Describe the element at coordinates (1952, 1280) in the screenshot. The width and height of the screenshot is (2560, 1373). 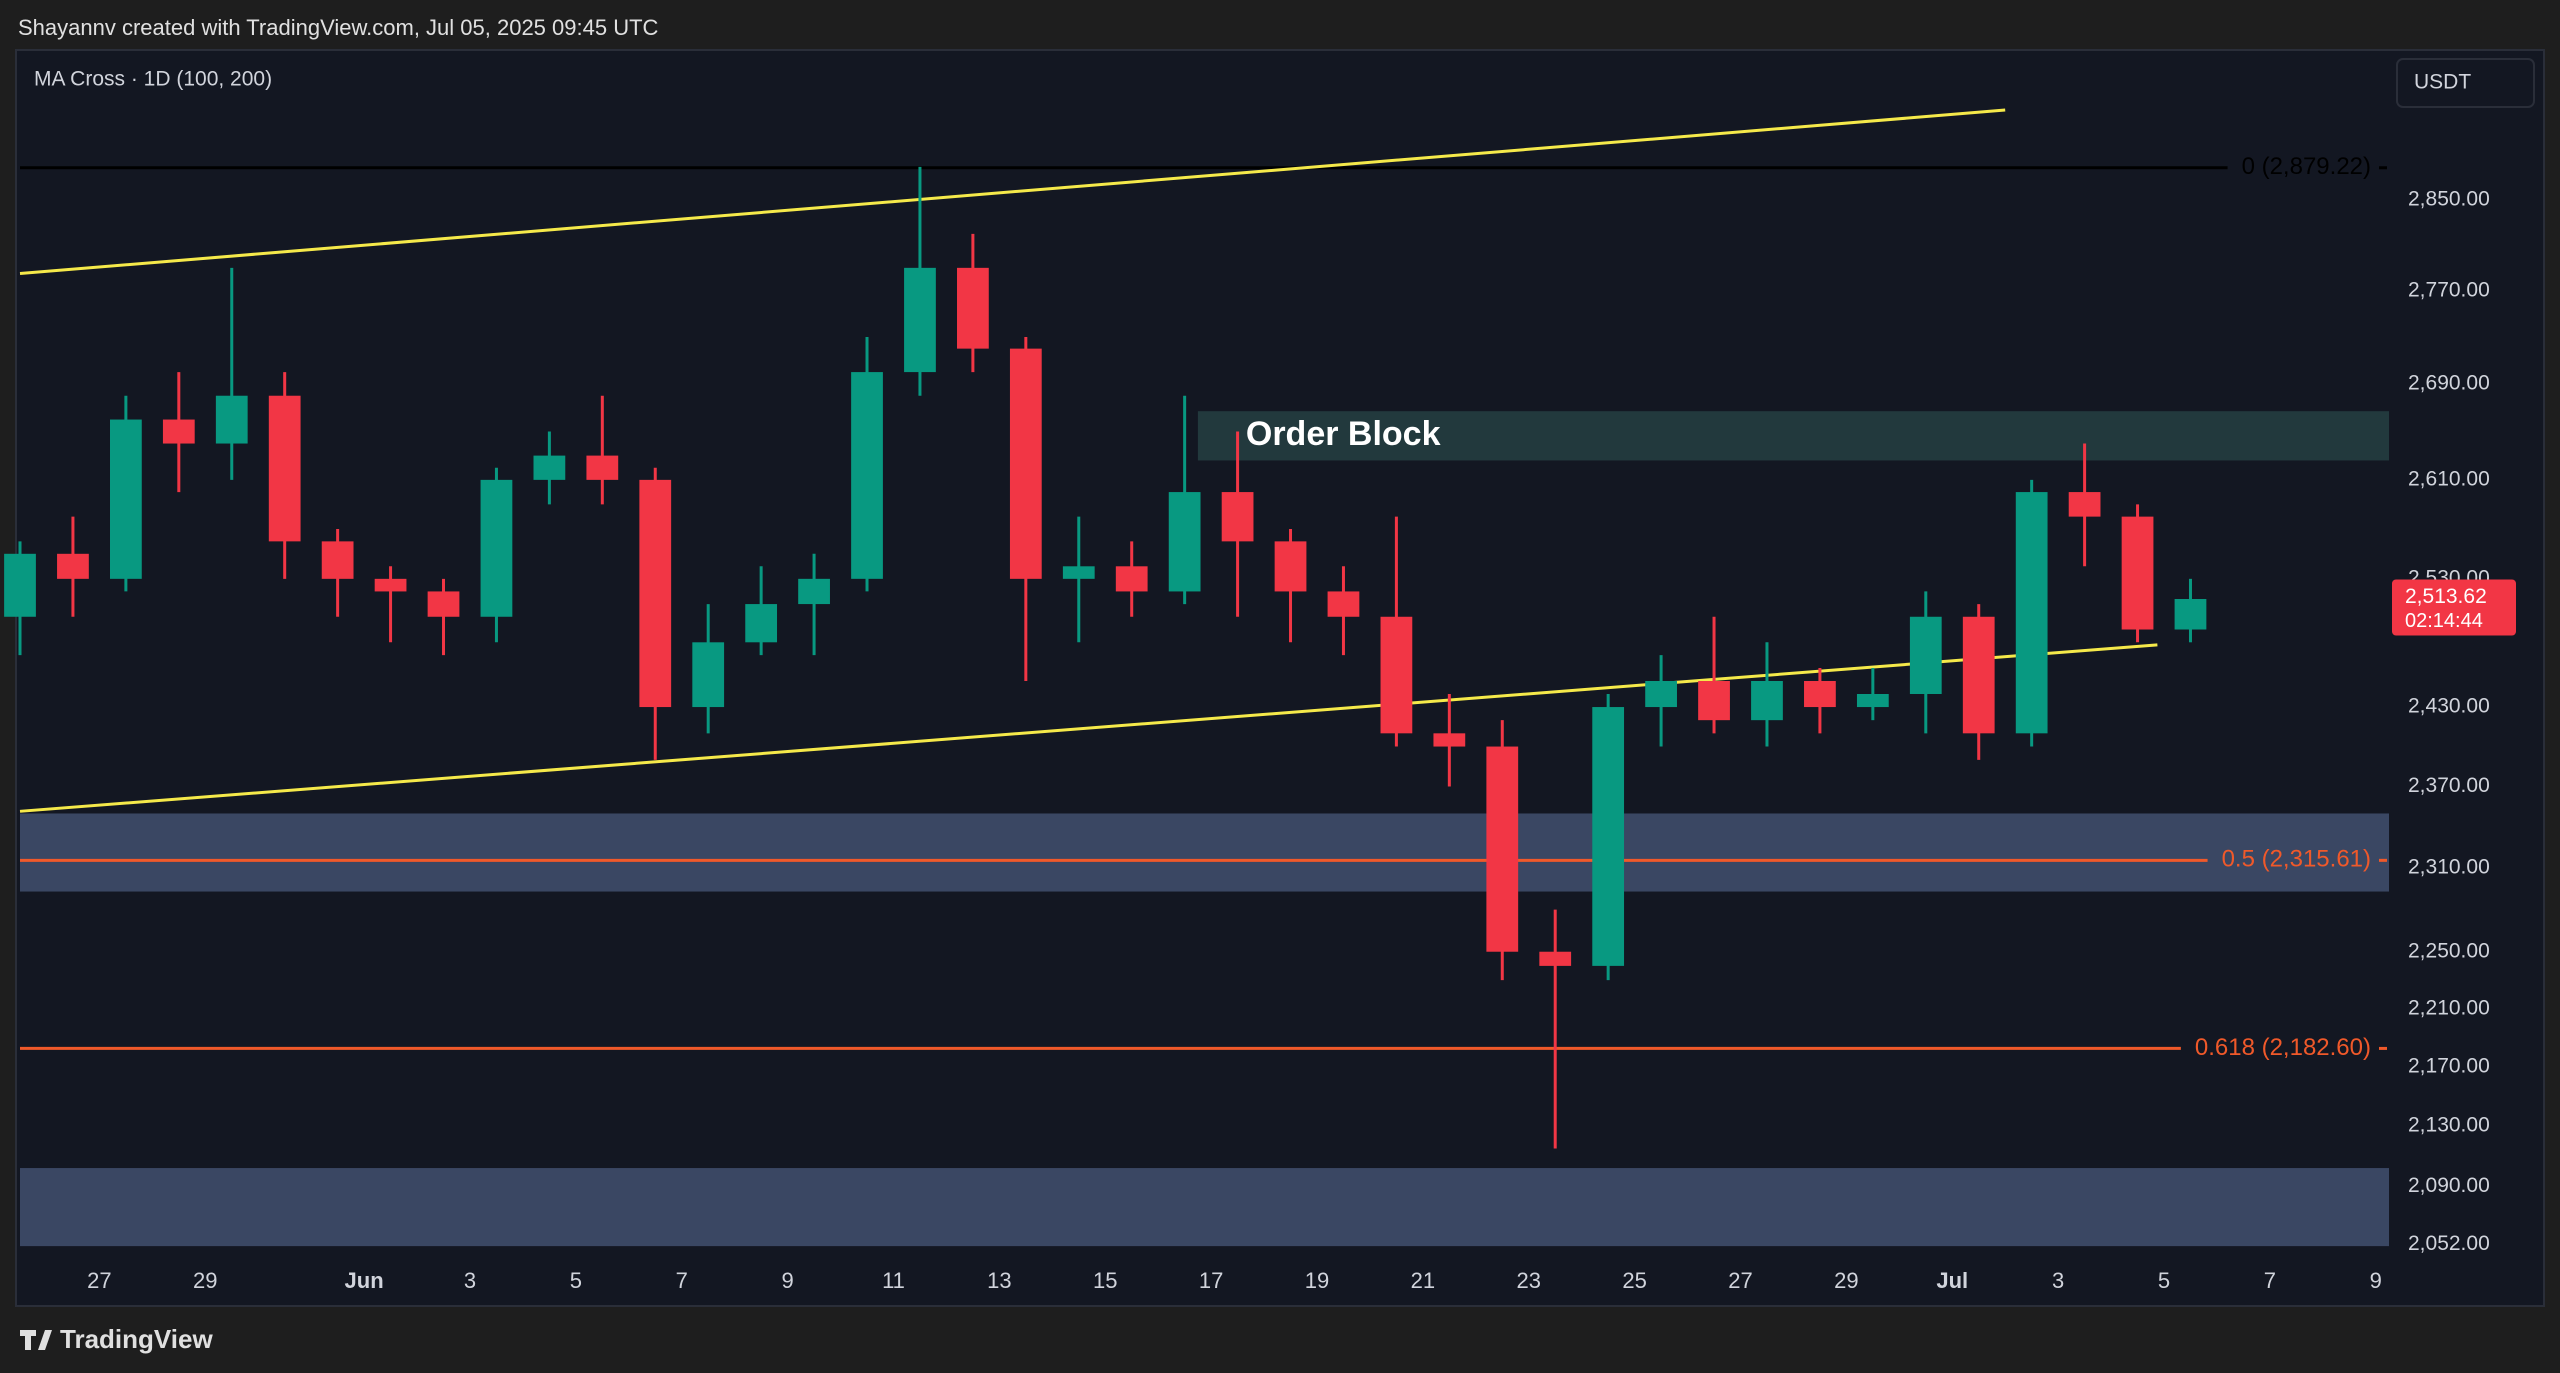
I see `x-tick-label: Jul` at that location.